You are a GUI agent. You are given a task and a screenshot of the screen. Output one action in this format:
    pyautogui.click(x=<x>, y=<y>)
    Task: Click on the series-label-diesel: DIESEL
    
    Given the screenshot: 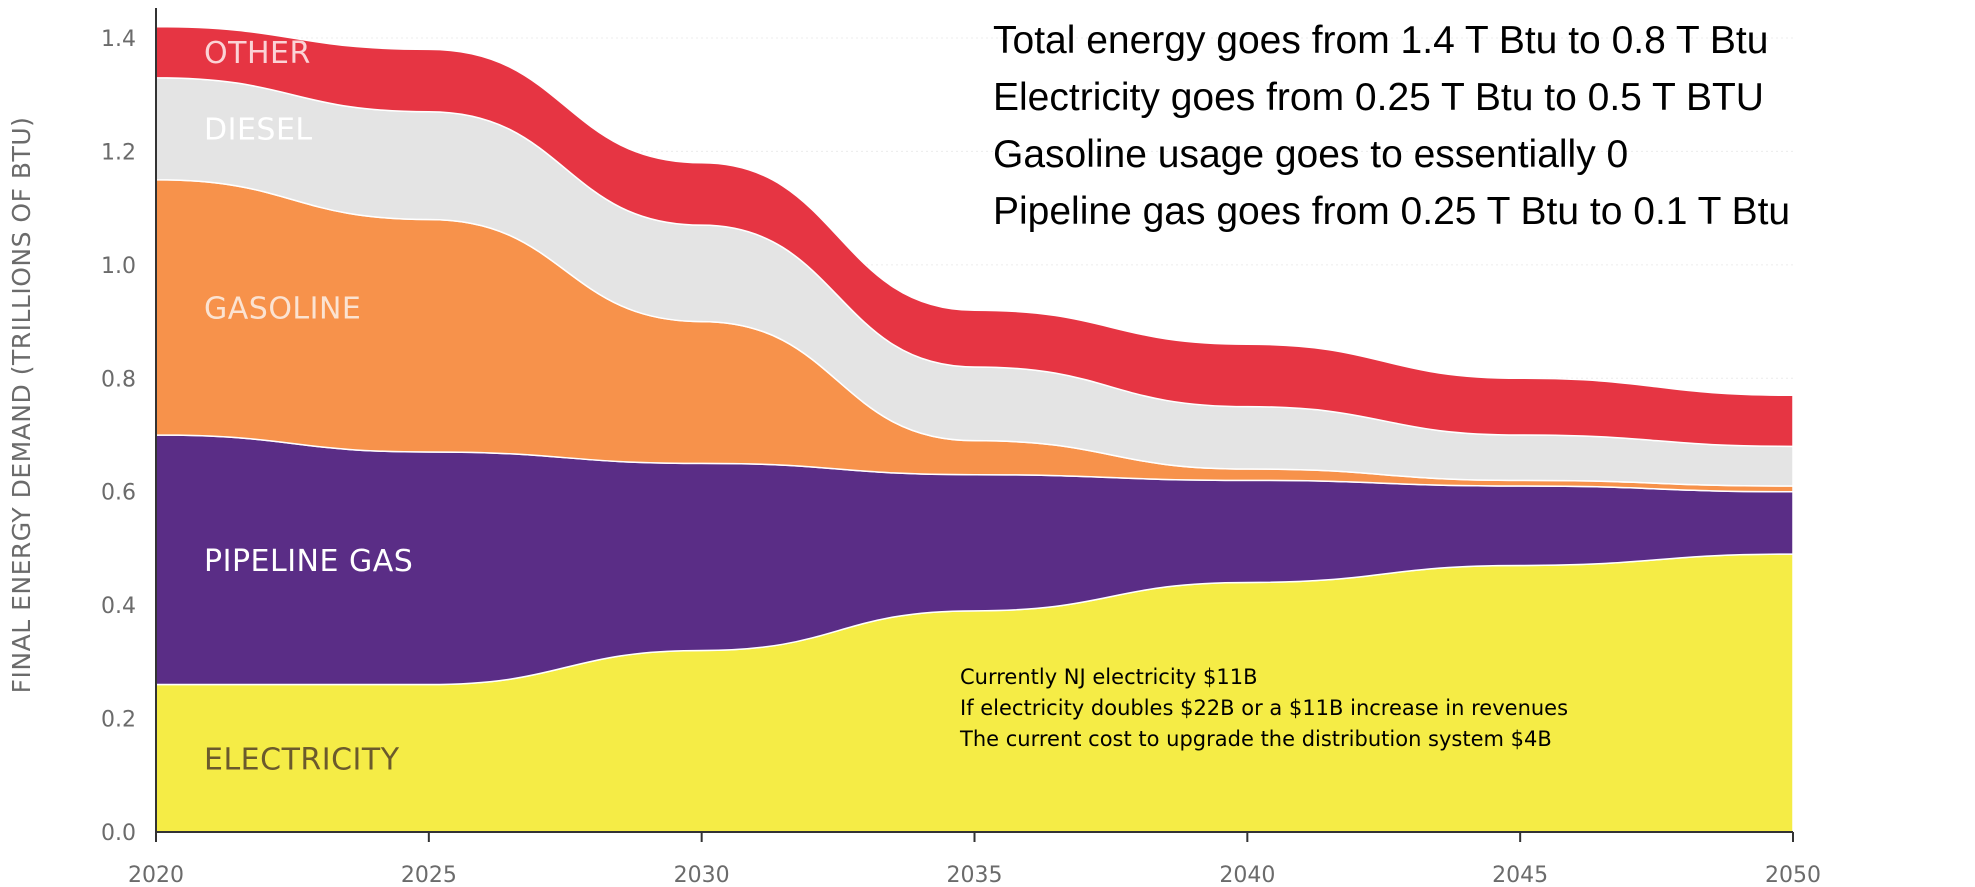 What is the action you would take?
    pyautogui.click(x=258, y=130)
    